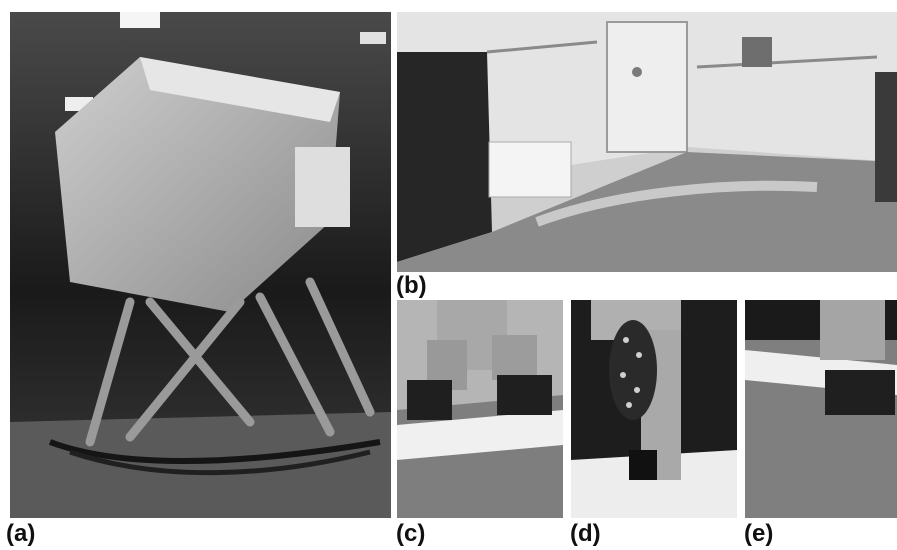 Image resolution: width=897 pixels, height=550 pixels. Describe the element at coordinates (585, 533) in the screenshot. I see `label-d: (d)` at that location.